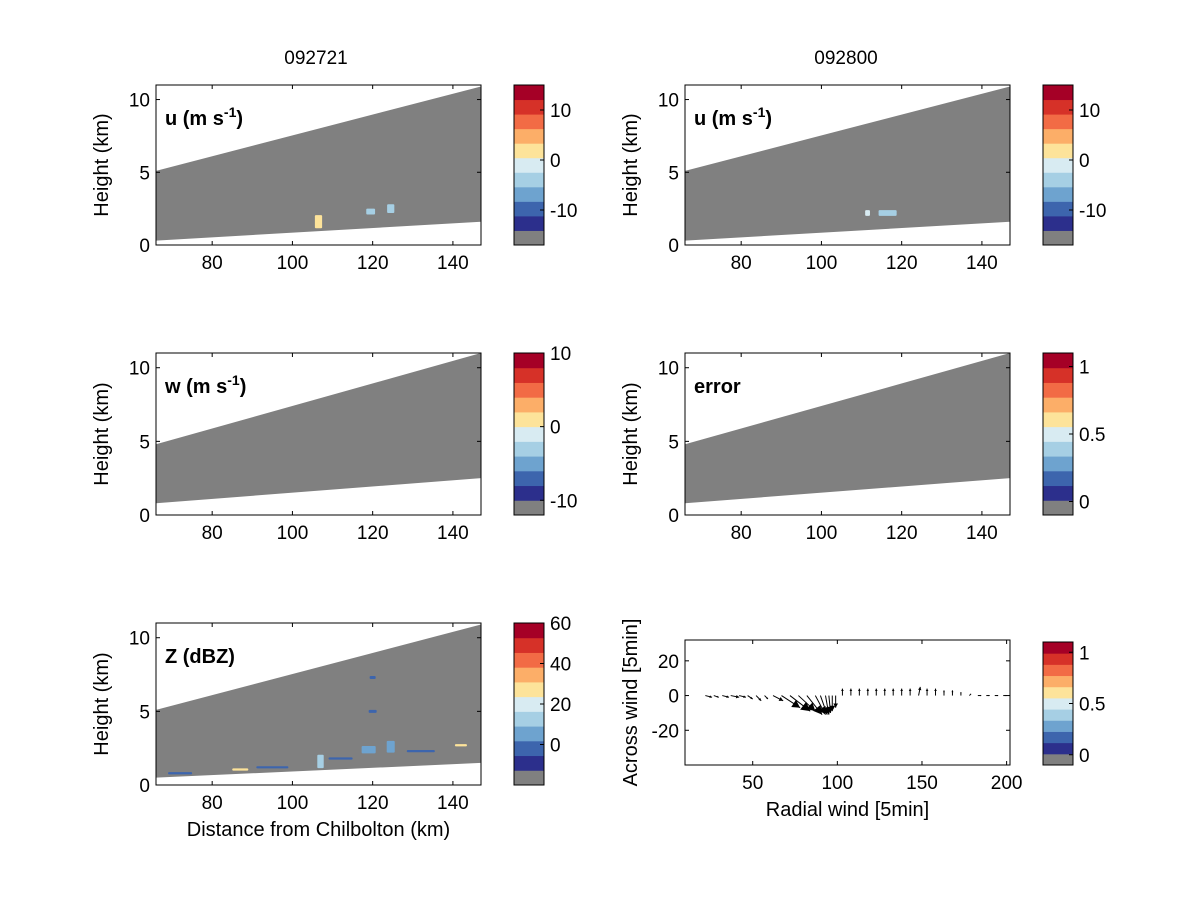 The height and width of the screenshot is (900, 1200). I want to click on right-column-title: 092800, so click(845, 58).